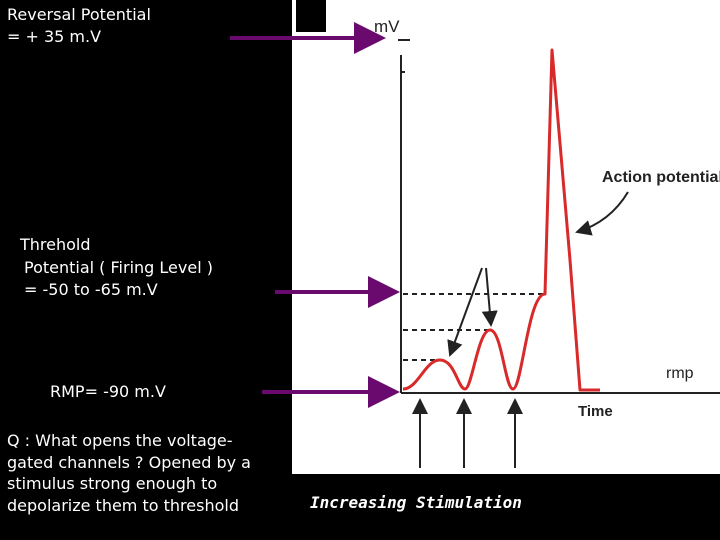 This screenshot has height=540, width=720. Describe the element at coordinates (416, 502) in the screenshot. I see `increasing-stimulation-label: Increasing Stimulation` at that location.